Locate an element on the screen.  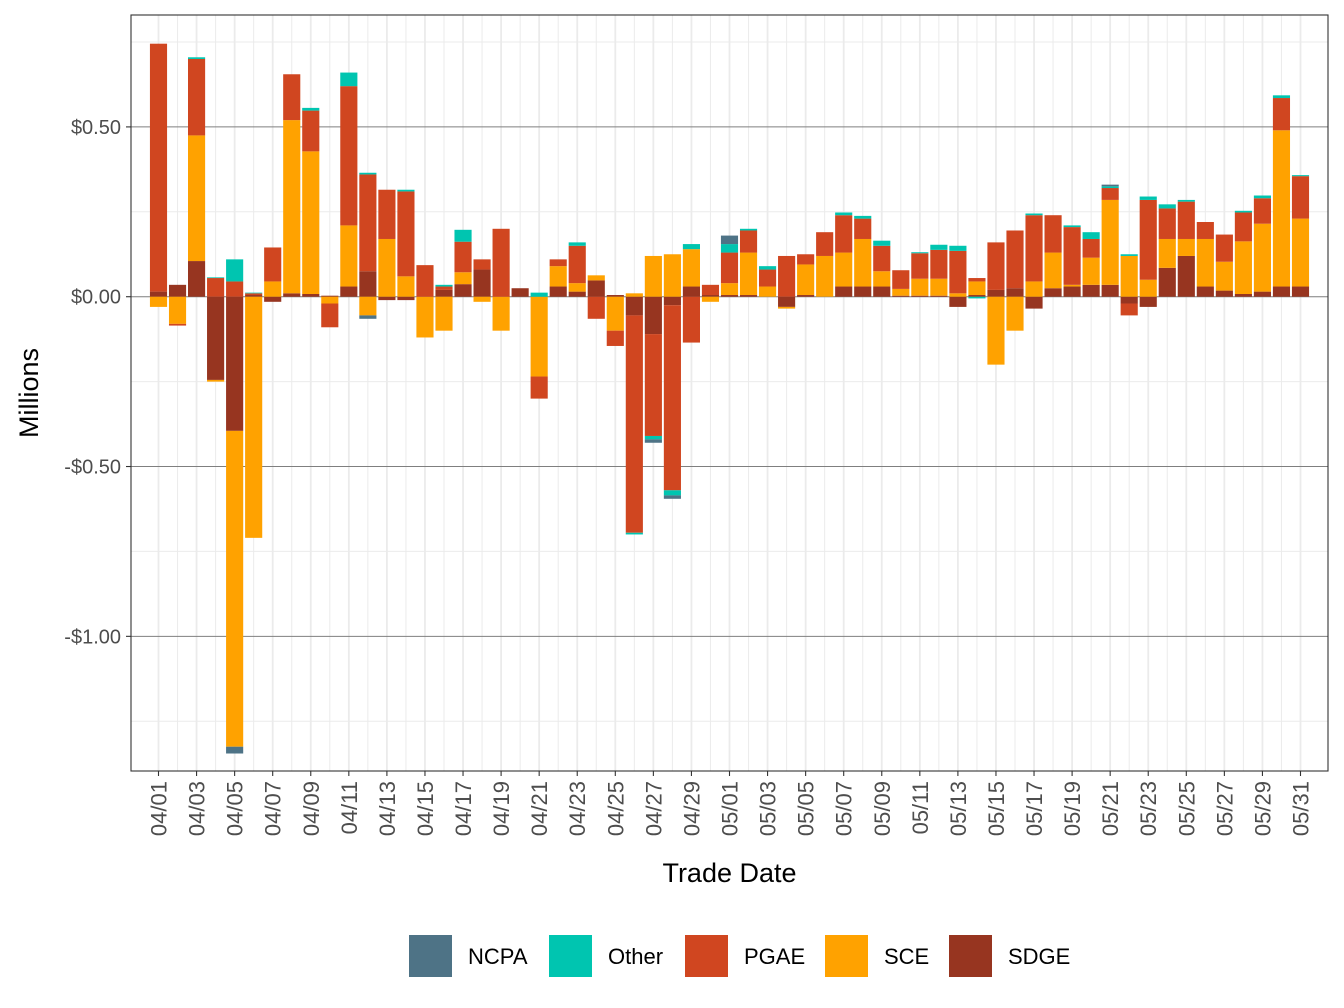
legend-key-sce is located at coordinates (846, 956).